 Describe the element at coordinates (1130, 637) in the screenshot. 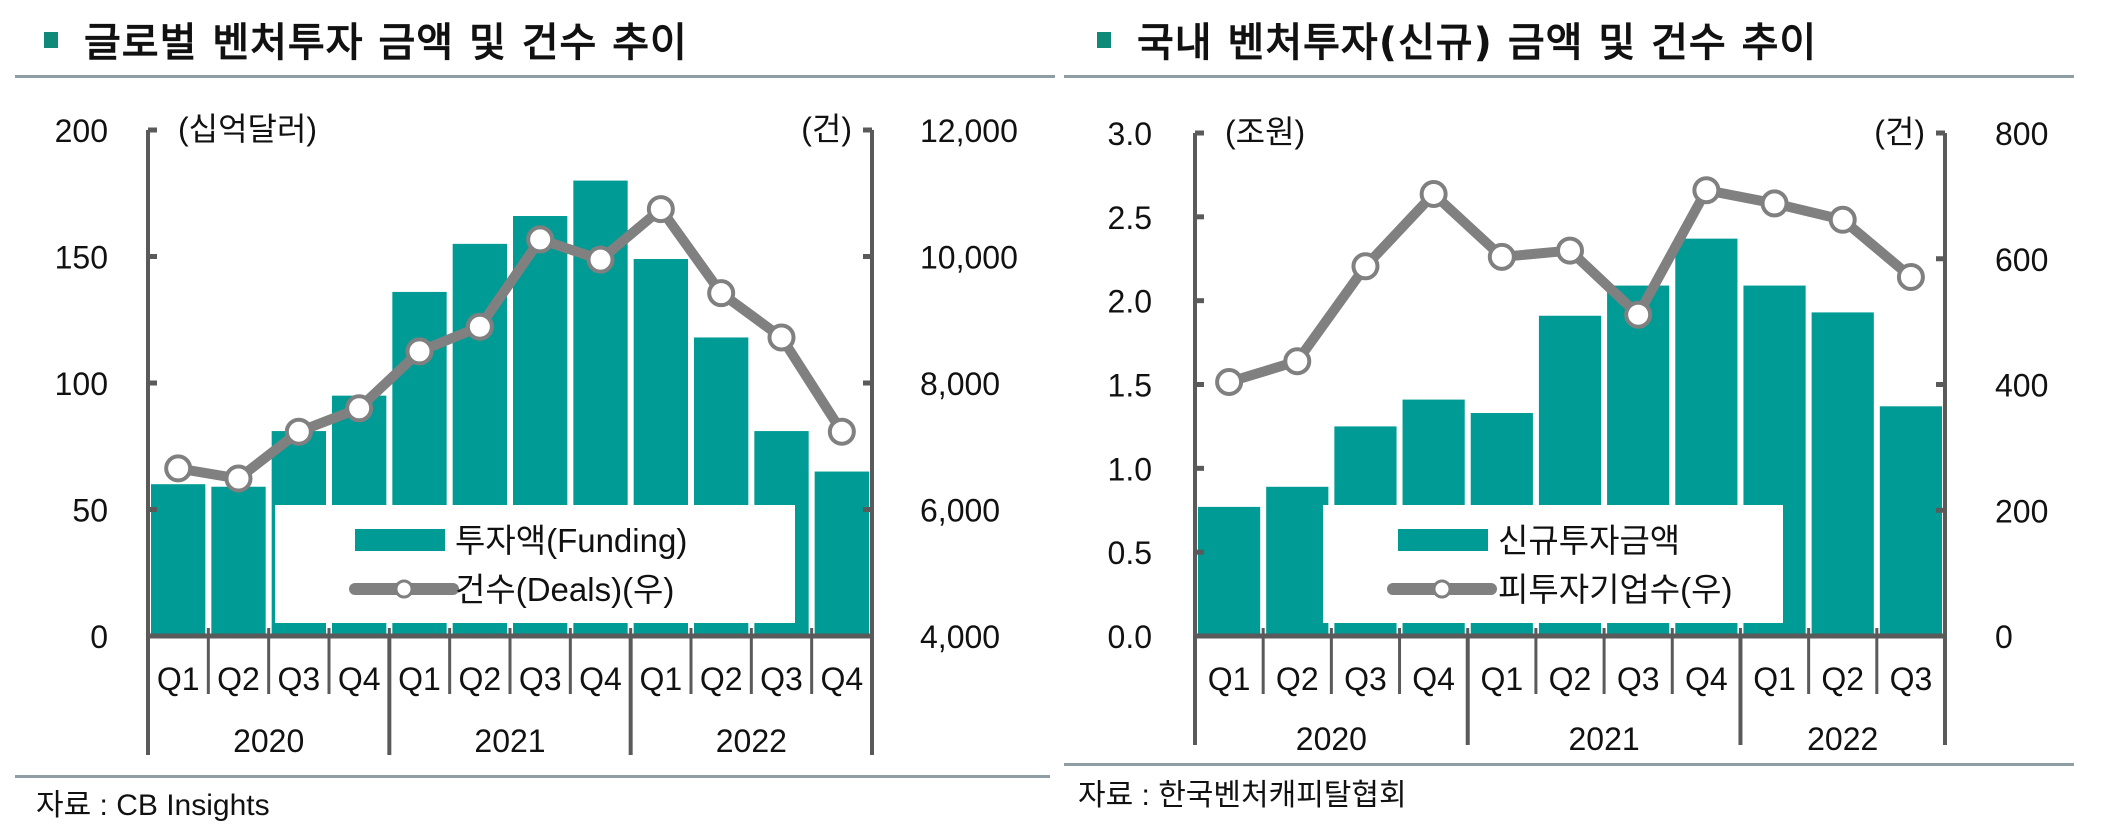

I see `left-tick-label: 0.0` at that location.